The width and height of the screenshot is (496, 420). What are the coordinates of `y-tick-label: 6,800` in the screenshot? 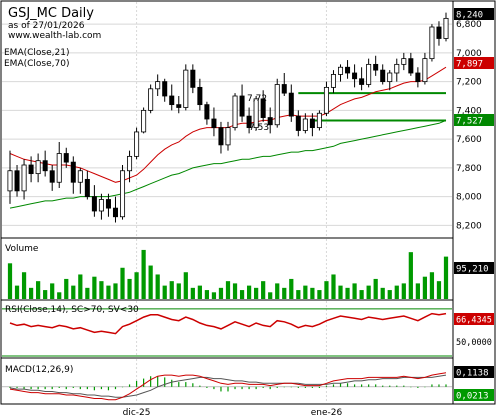 It's located at (469, 25).